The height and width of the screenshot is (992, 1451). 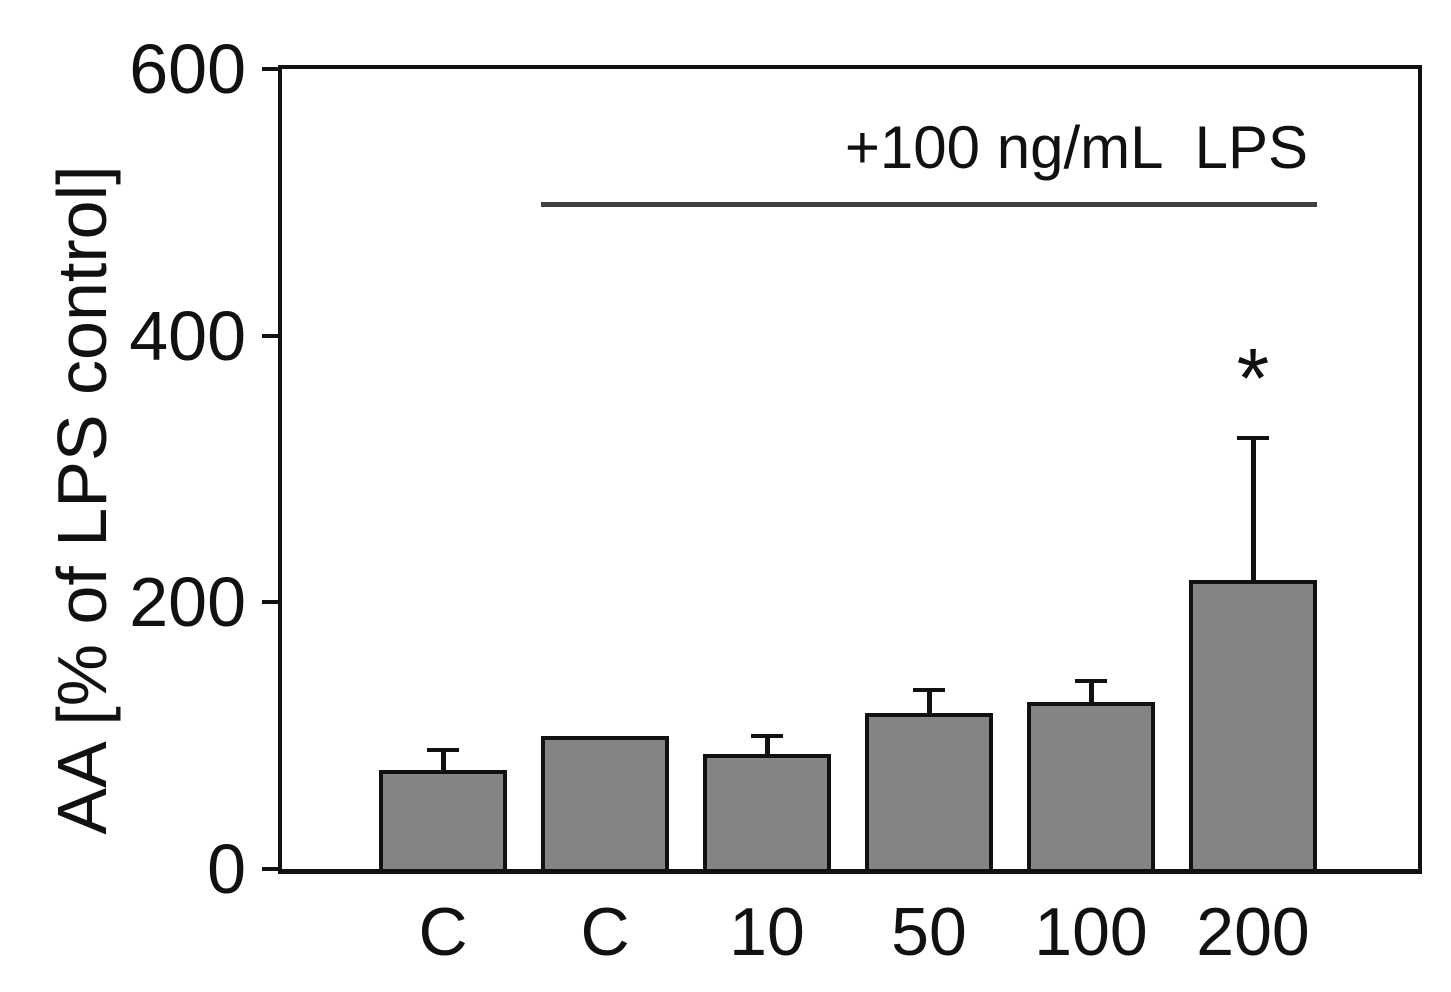 What do you see at coordinates (1253, 378) in the screenshot?
I see `significance-asterisk: *` at bounding box center [1253, 378].